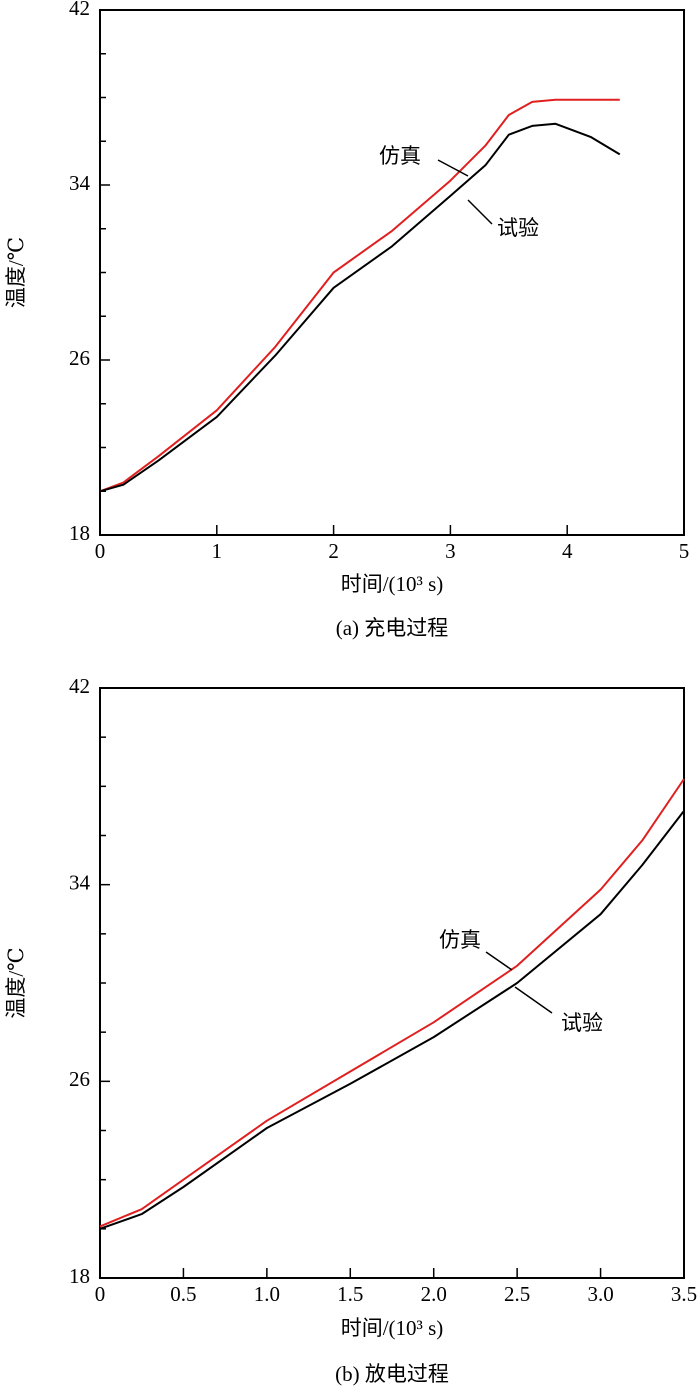 The width and height of the screenshot is (700, 1394). What do you see at coordinates (684, 551) in the screenshot?
I see `x-tick-label: 5` at bounding box center [684, 551].